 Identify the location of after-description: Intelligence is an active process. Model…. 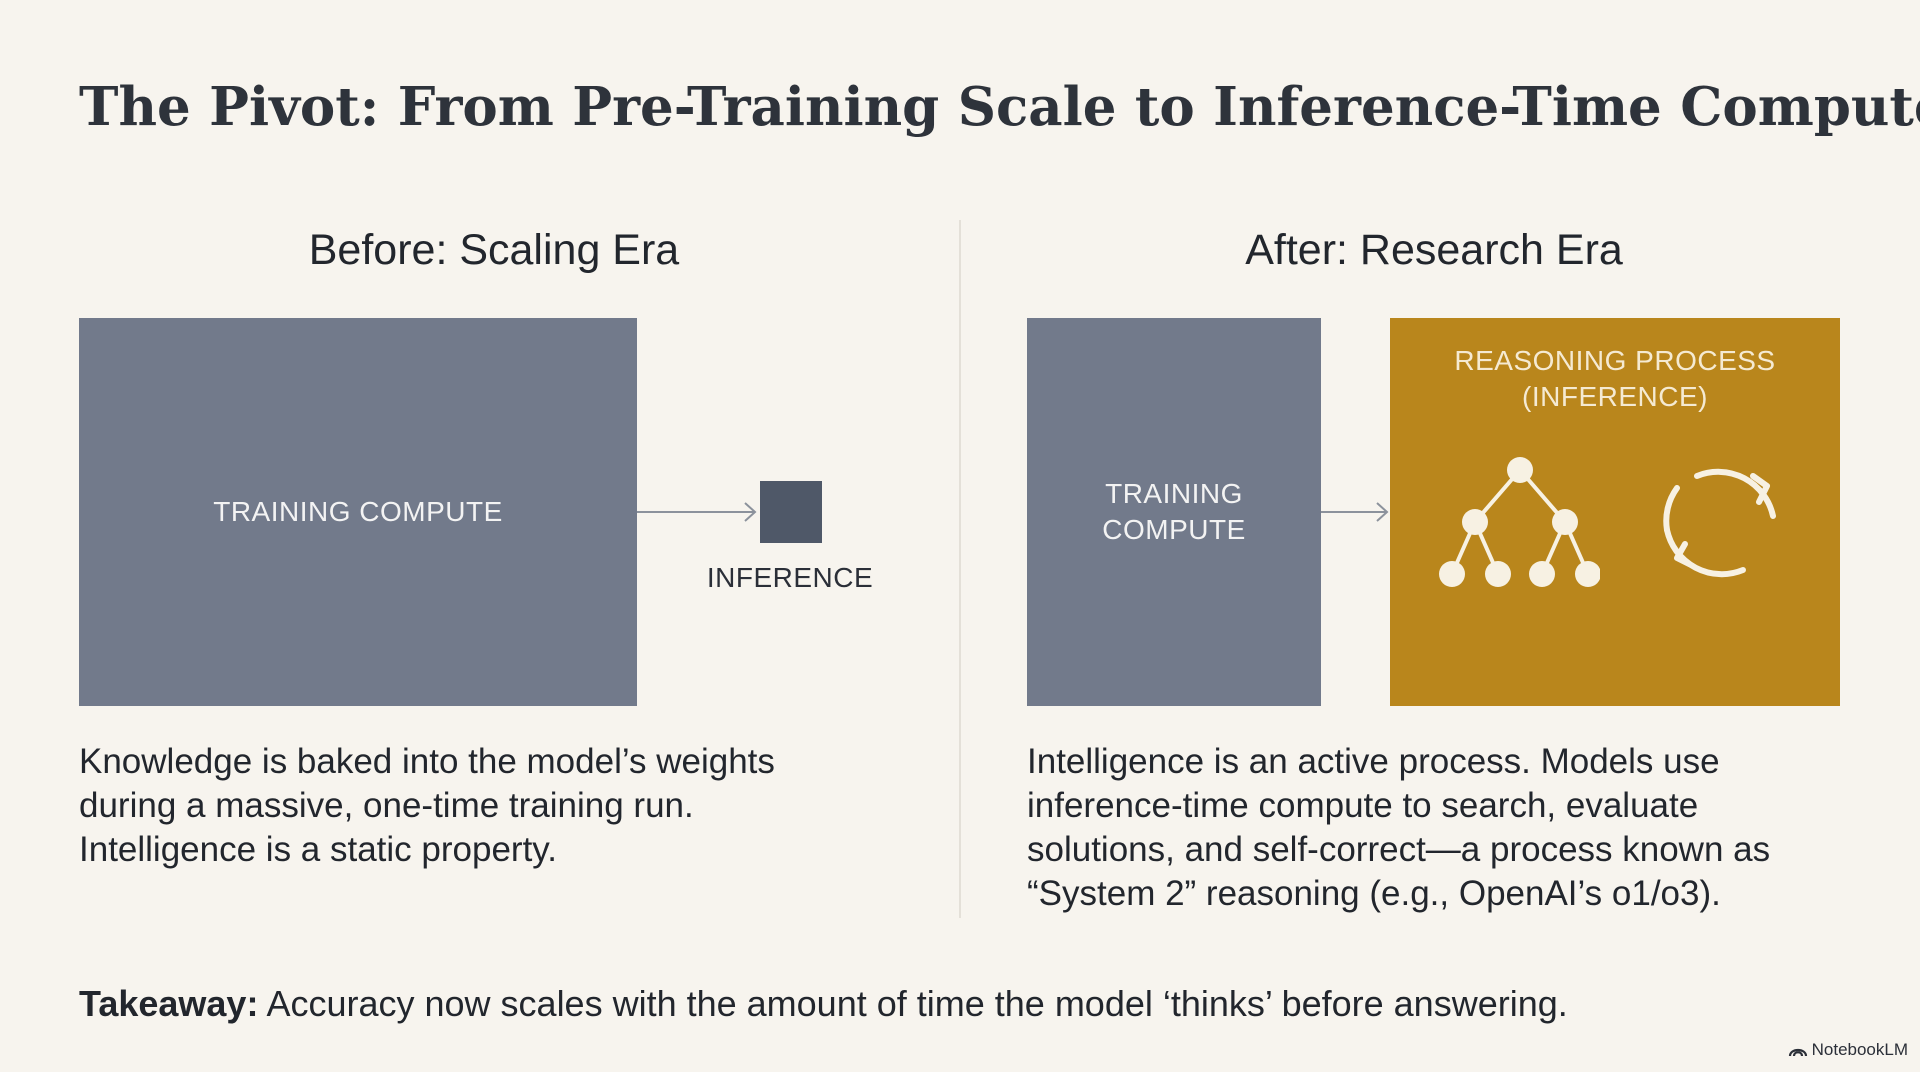
(1398, 828).